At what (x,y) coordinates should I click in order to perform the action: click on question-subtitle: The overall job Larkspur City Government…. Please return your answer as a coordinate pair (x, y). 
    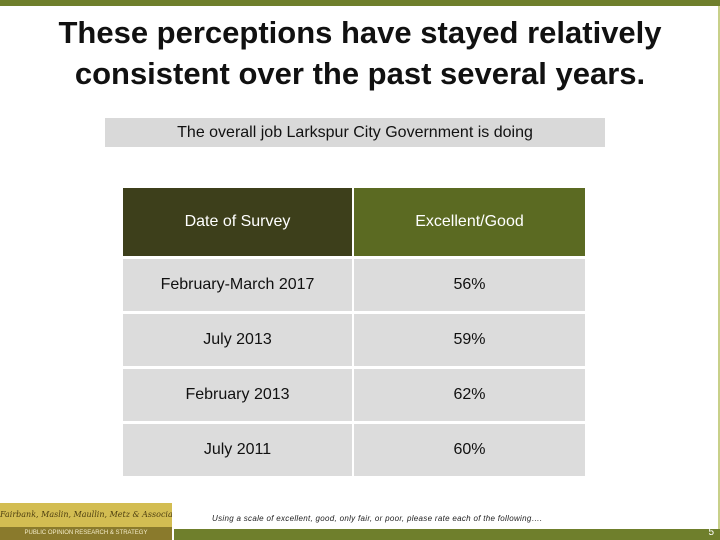
    Looking at the image, I should click on (355, 132).